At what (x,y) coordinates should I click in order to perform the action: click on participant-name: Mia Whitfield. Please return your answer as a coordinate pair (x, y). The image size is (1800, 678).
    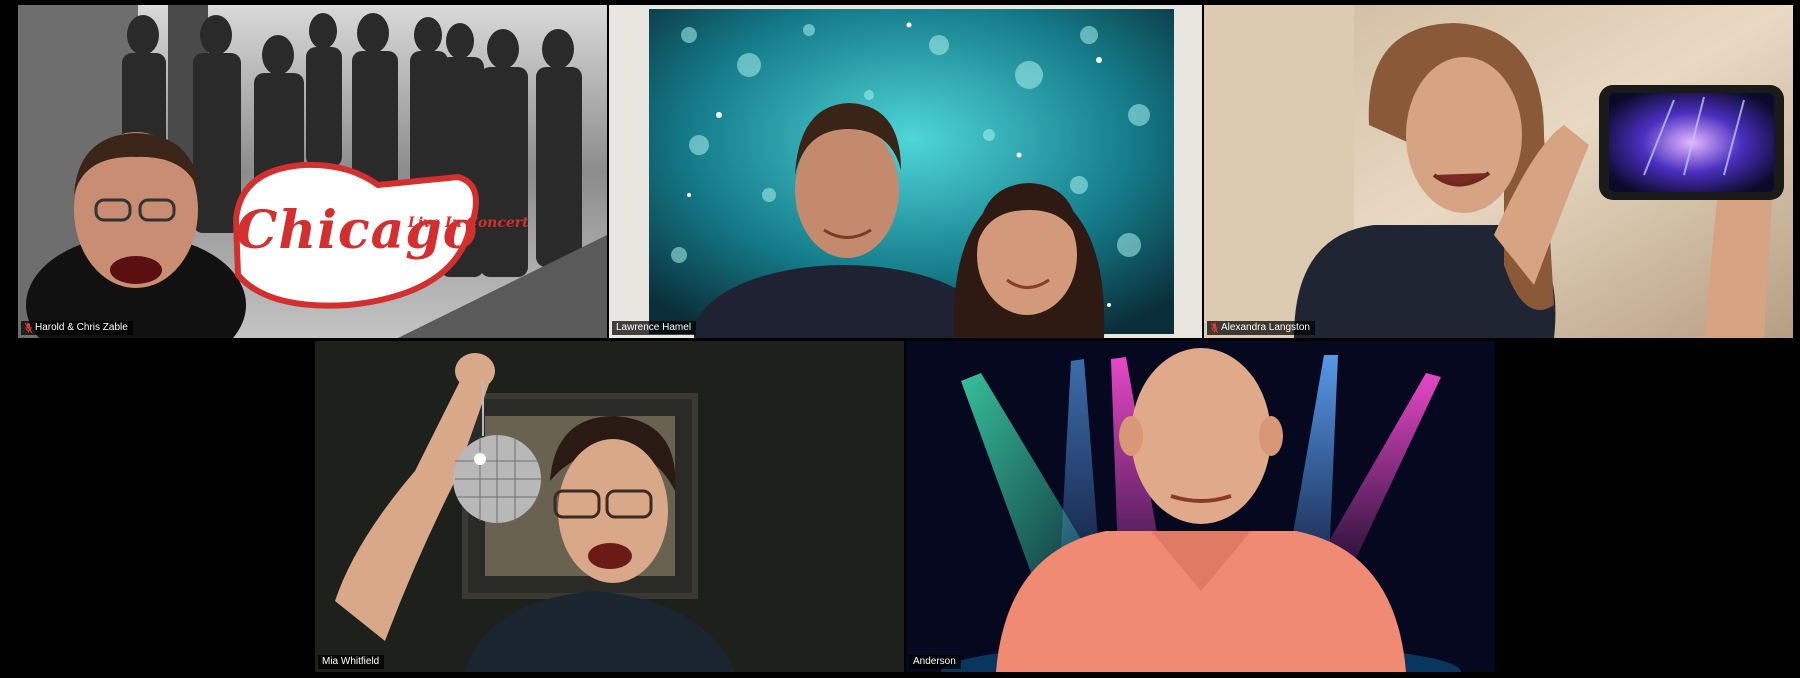
    Looking at the image, I should click on (351, 661).